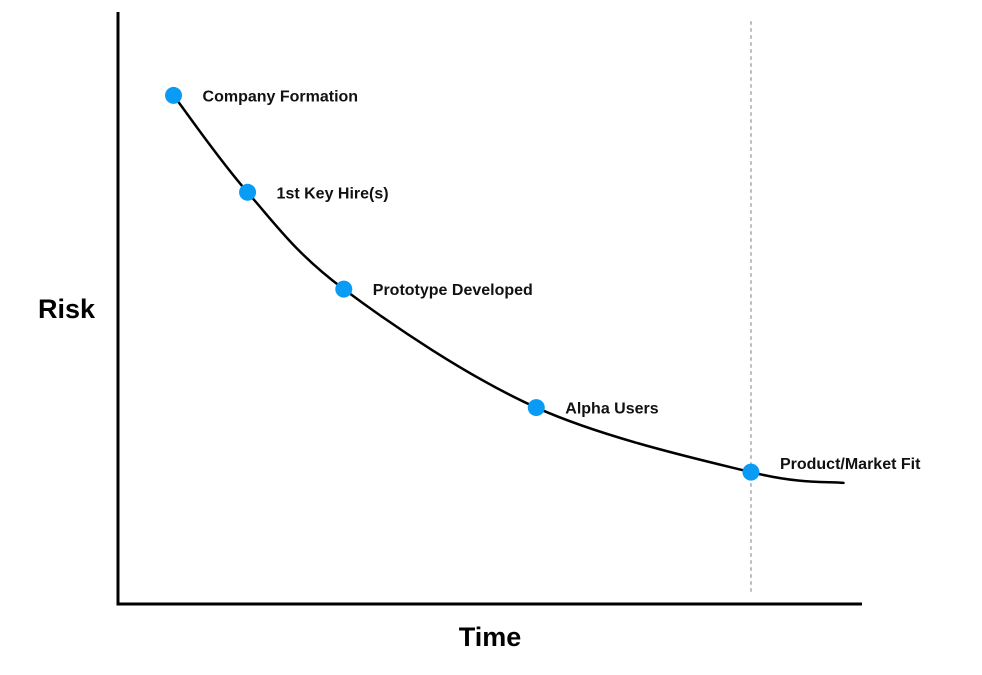 Image resolution: width=982 pixels, height=675 pixels. Describe the element at coordinates (281, 96) in the screenshot. I see `milestone-label: Company Formation` at that location.